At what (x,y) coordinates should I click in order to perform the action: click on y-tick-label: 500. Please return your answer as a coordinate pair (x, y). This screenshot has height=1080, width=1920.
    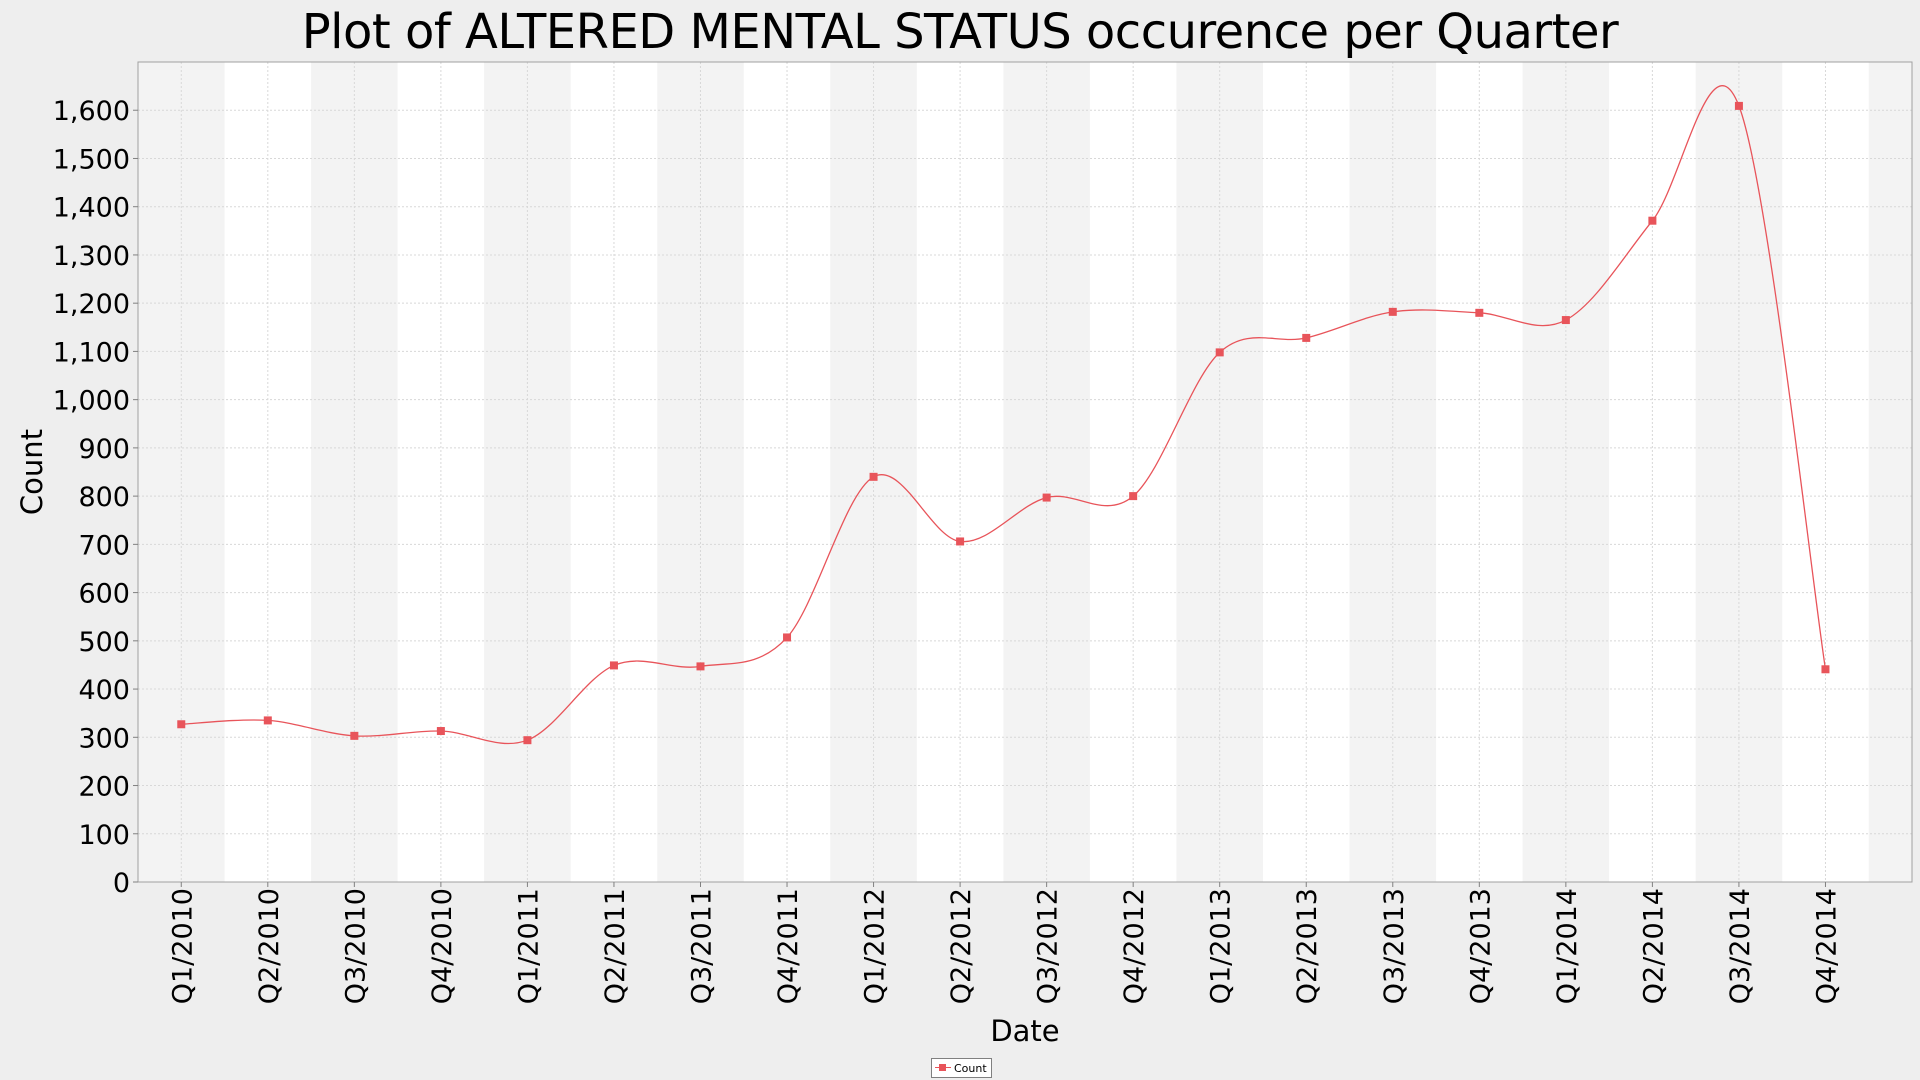
    Looking at the image, I should click on (104, 642).